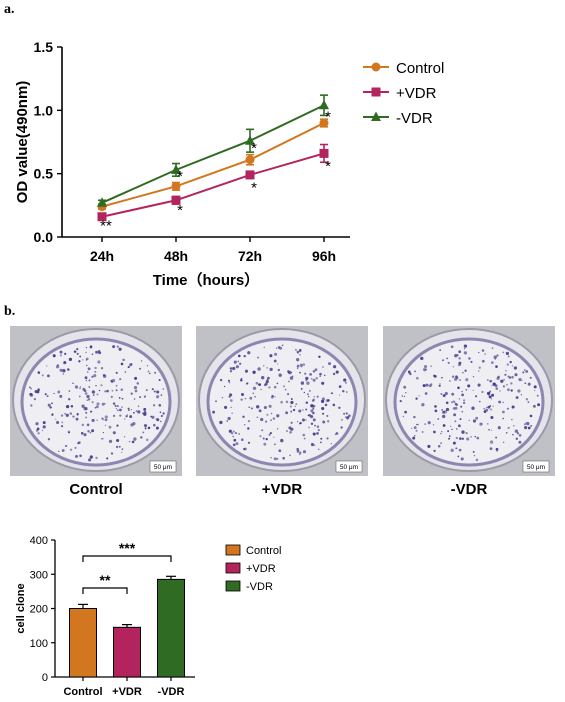 The width and height of the screenshot is (565, 702). What do you see at coordinates (324, 153) in the screenshot?
I see `data-point` at bounding box center [324, 153].